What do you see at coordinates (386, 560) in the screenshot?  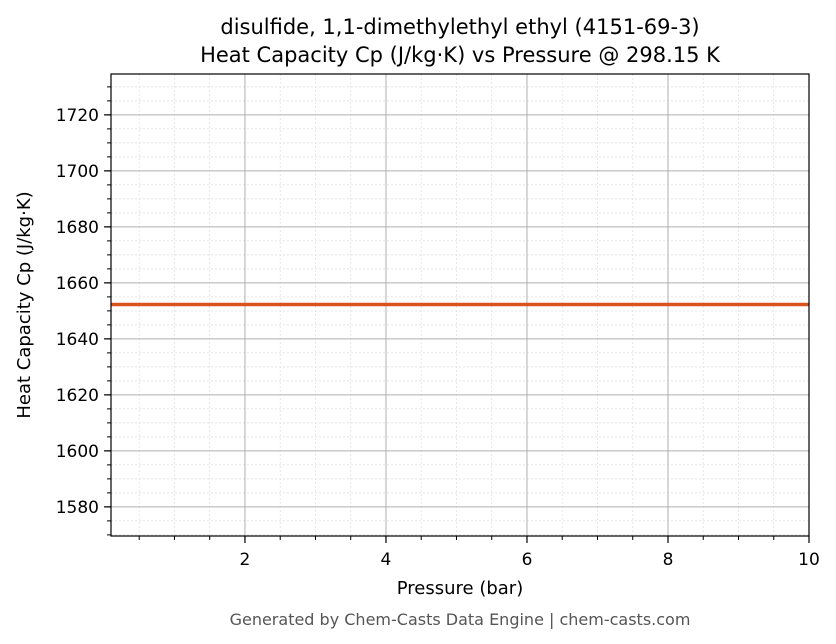 I see `x-tick-label: 4` at bounding box center [386, 560].